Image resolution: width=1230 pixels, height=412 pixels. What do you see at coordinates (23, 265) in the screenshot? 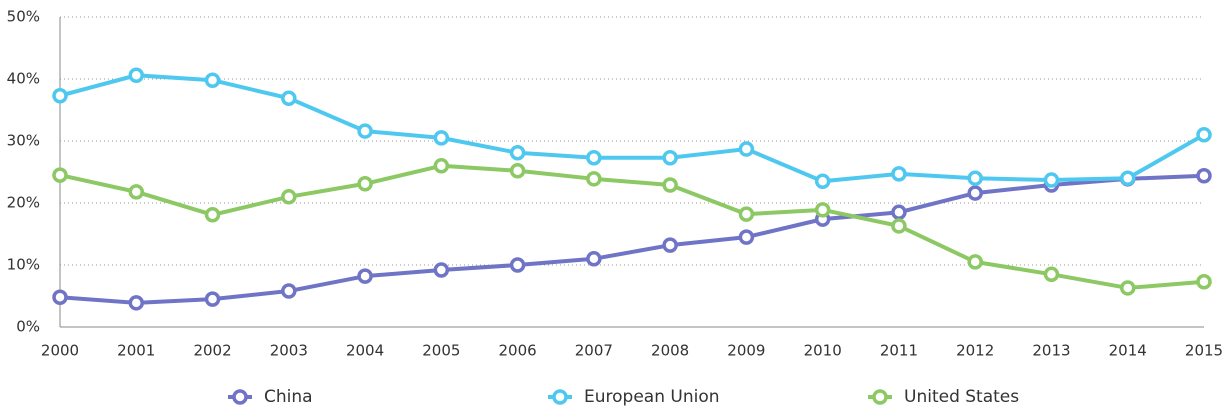
I see `y-tick-label: 10%` at bounding box center [23, 265].